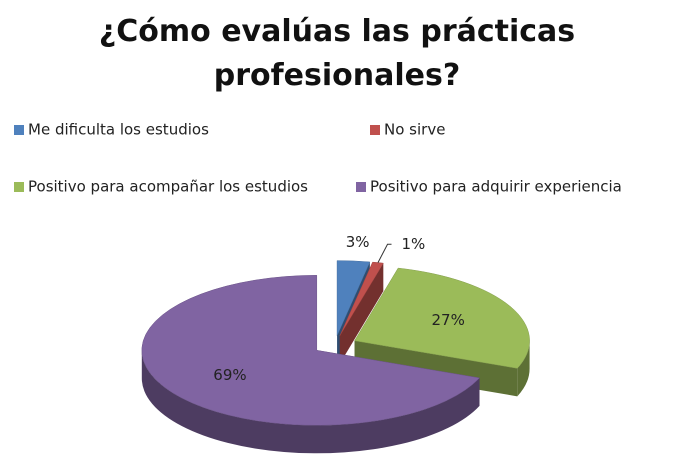  I want to click on data-label: 1%, so click(414, 244).